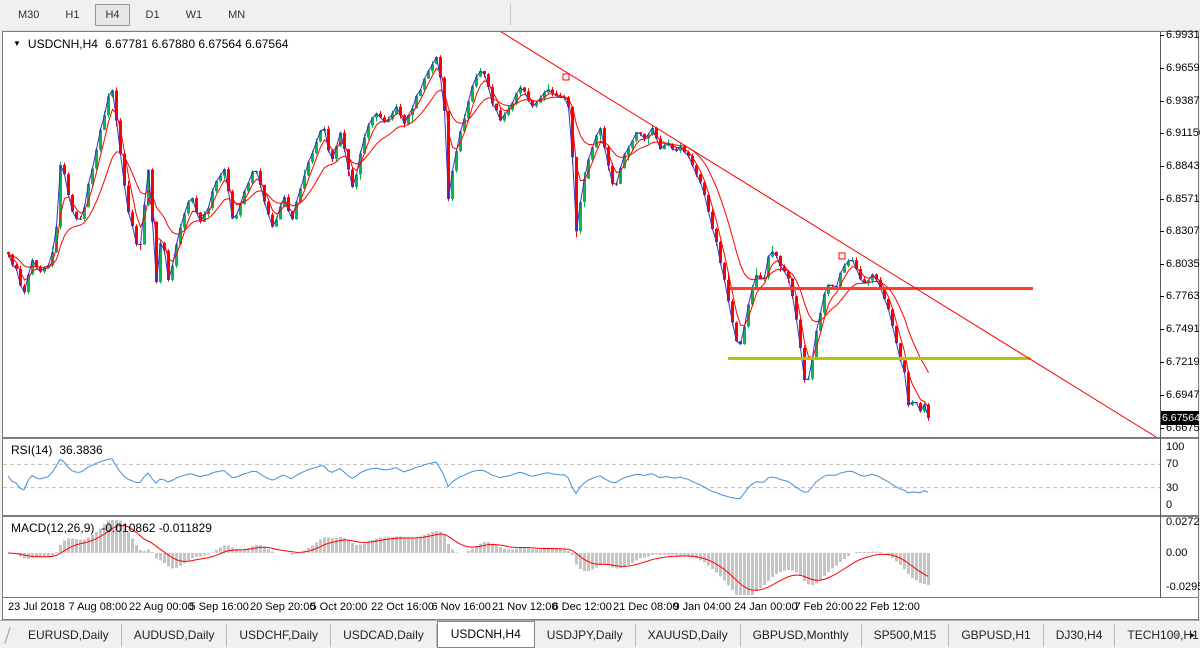  Describe the element at coordinates (62, 44) in the screenshot. I see `chart-symbol-label: USDCNH,H4` at that location.